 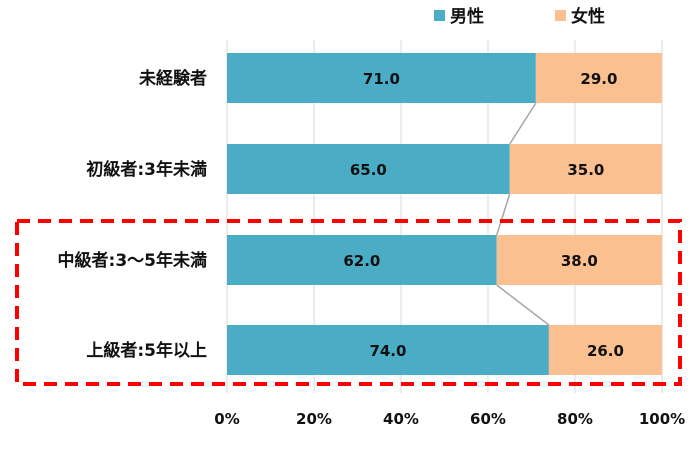 What do you see at coordinates (449, 419) in the screenshot?
I see `x-tick-labels-layer: 0% 20% 40% 60% 80% 100%` at bounding box center [449, 419].